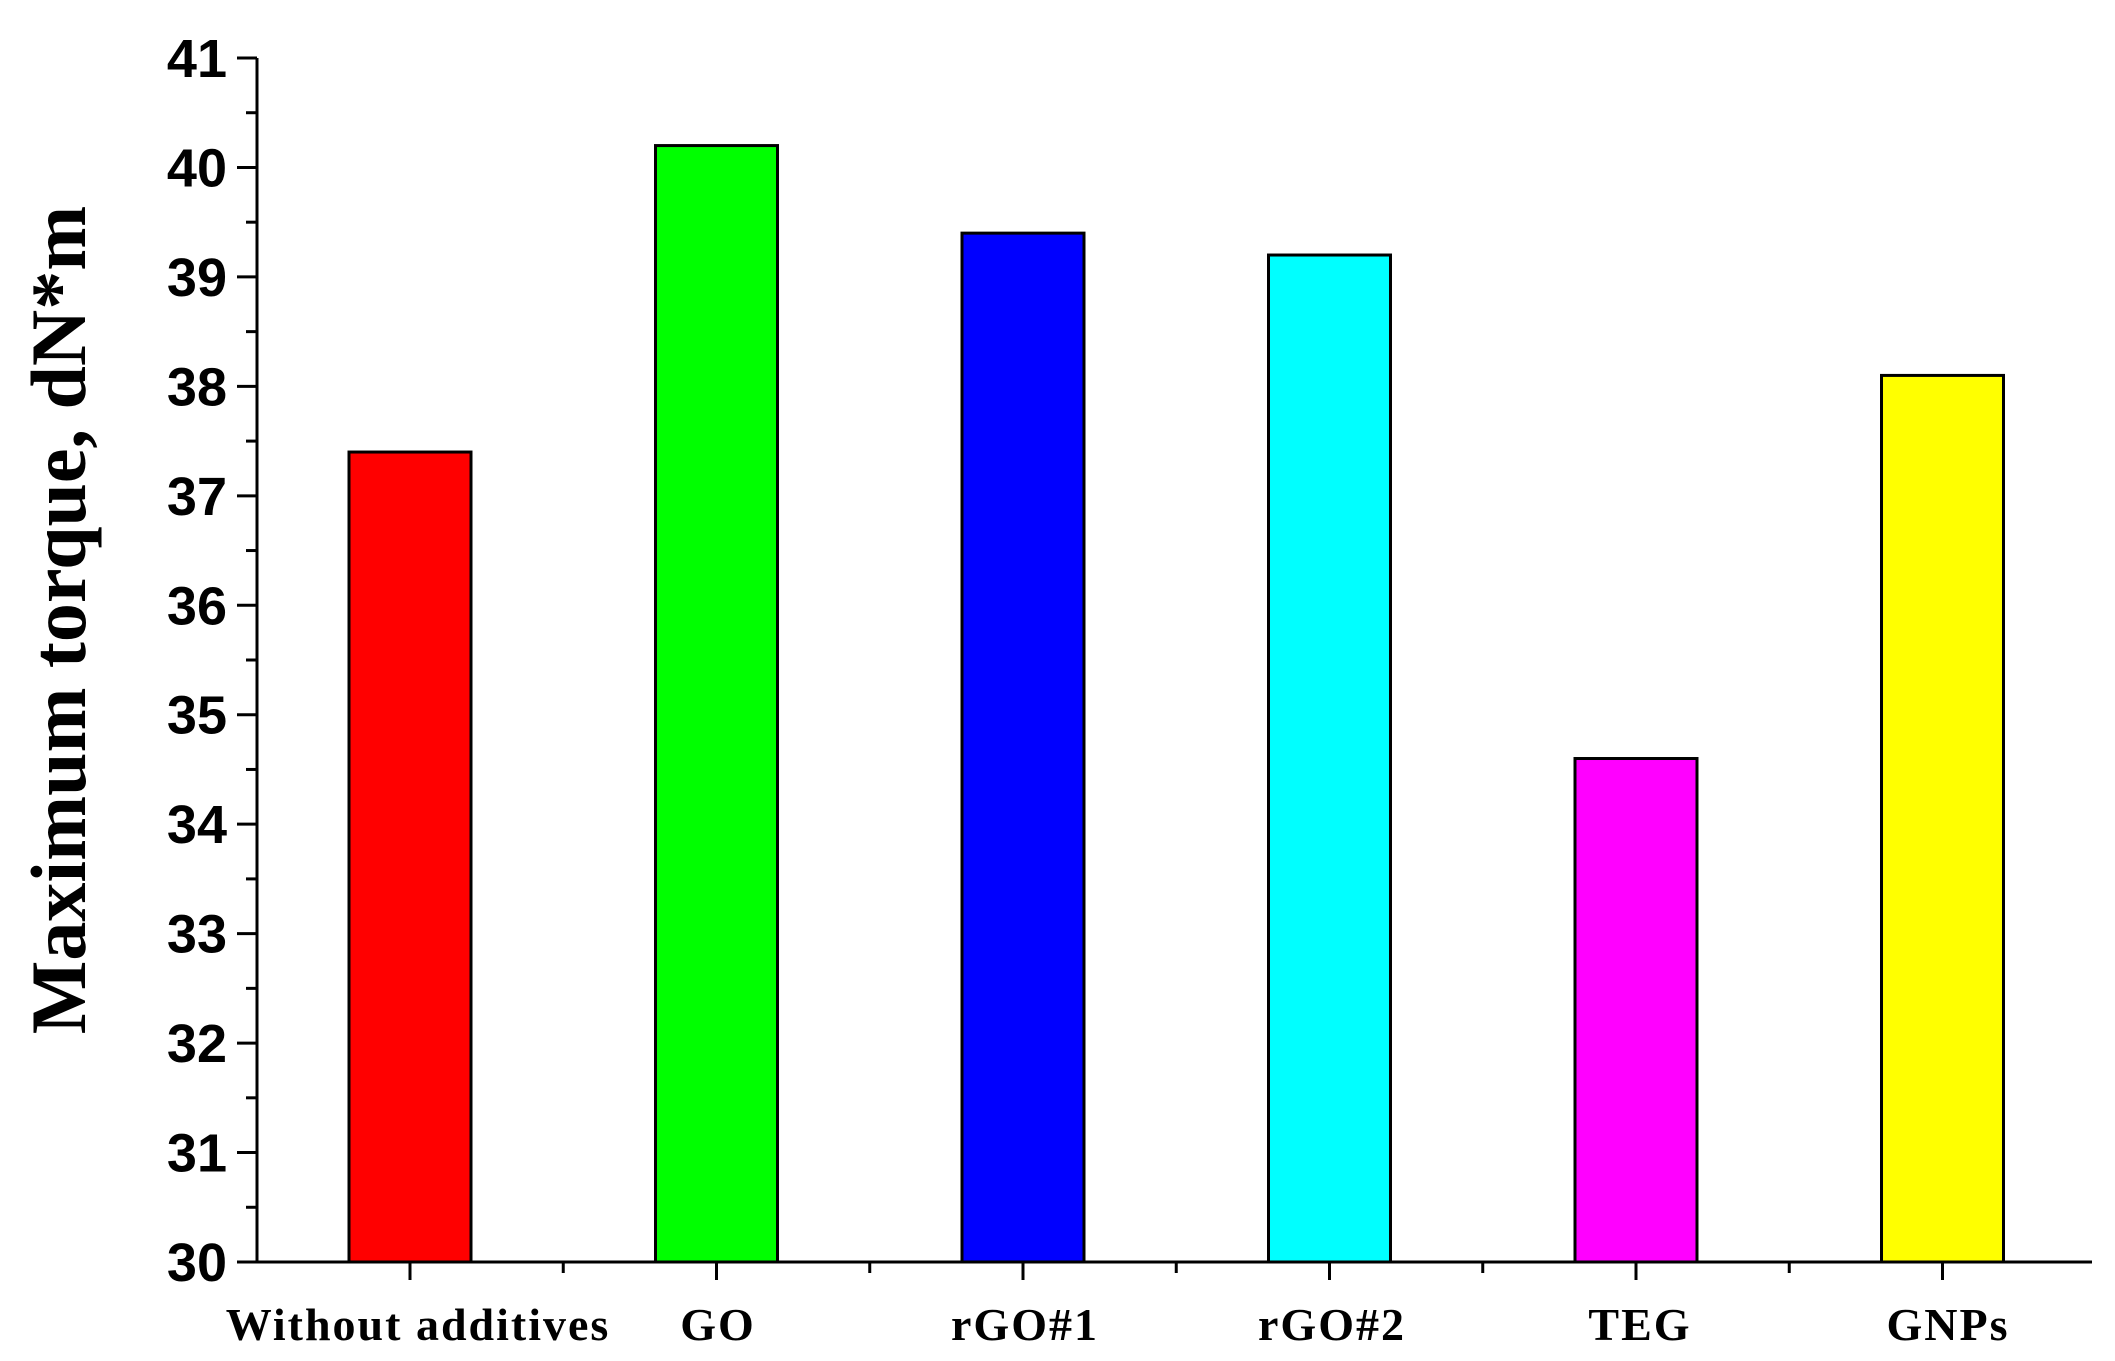  What do you see at coordinates (1025, 1324) in the screenshot?
I see `x-category-label: rGO#1` at bounding box center [1025, 1324].